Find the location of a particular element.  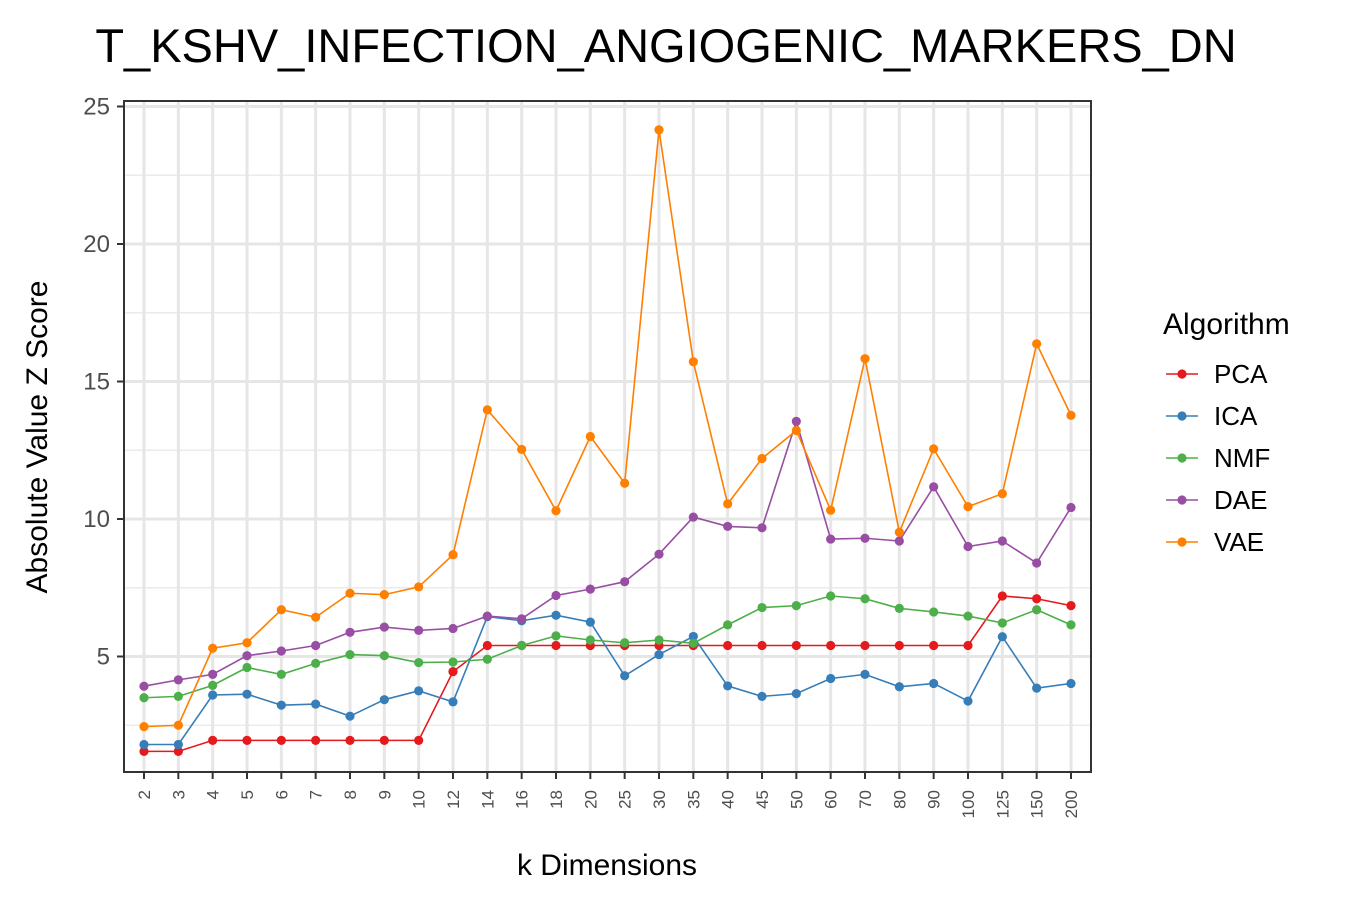

series-line-pca is located at coordinates (608, 674).